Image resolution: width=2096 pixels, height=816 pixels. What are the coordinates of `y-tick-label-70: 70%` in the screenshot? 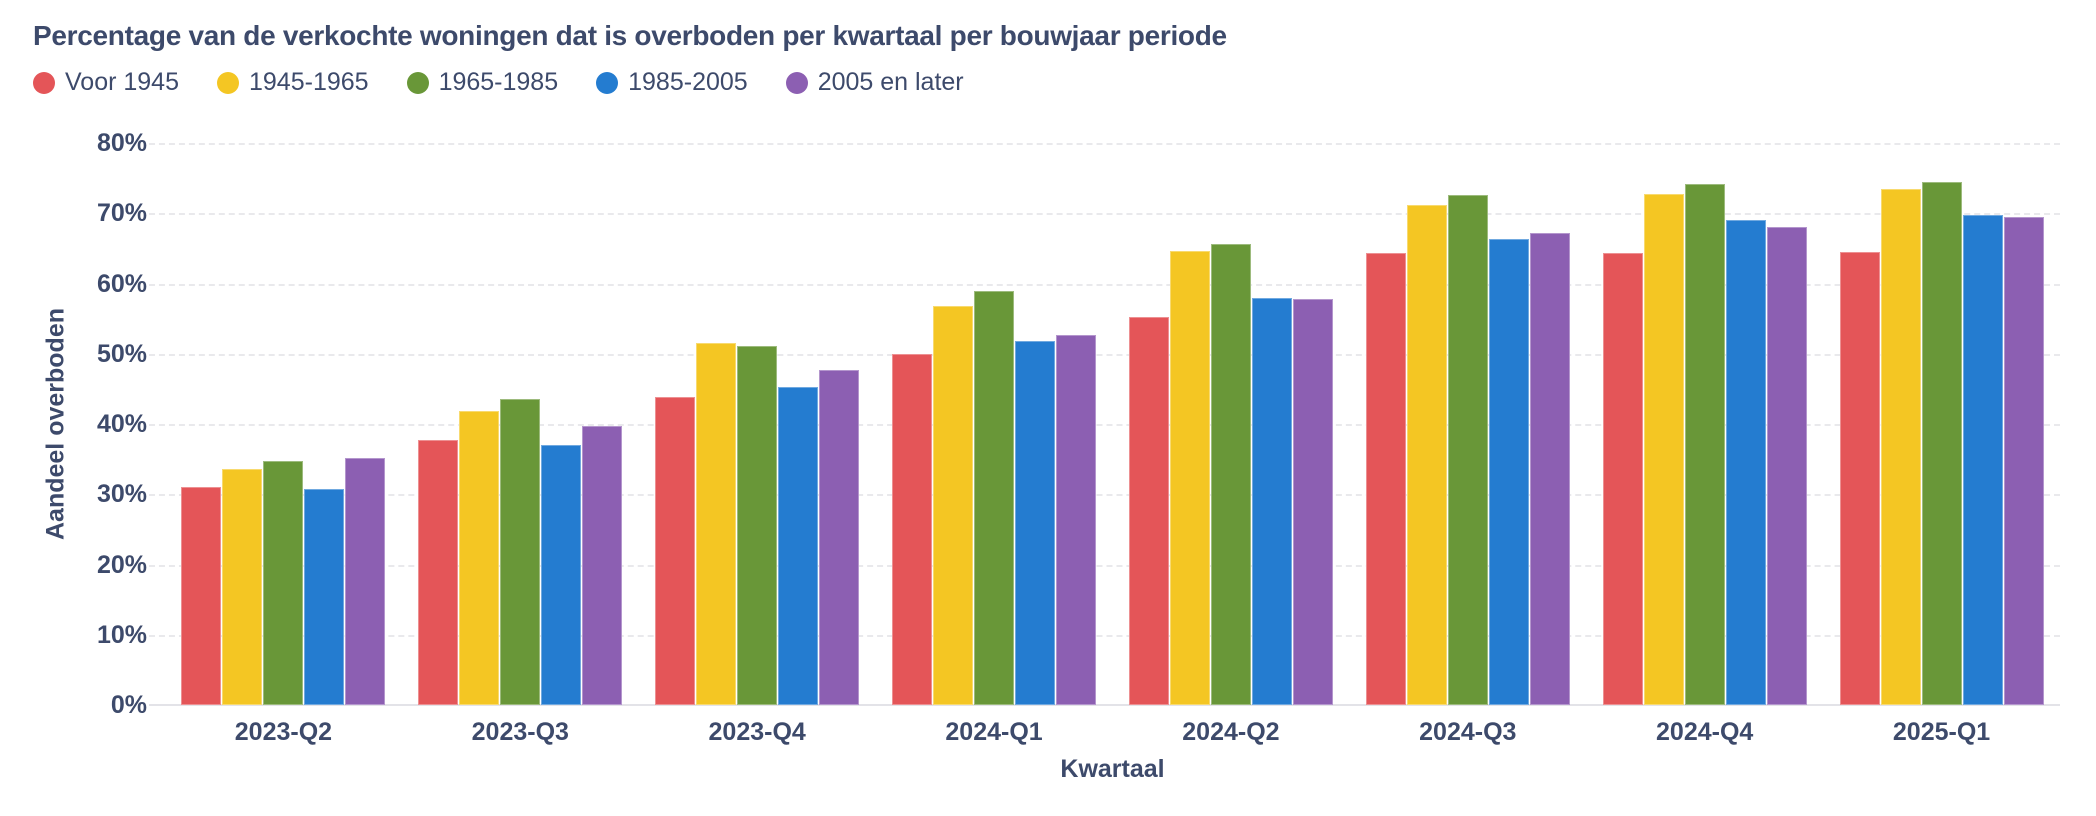 It's located at (121, 213).